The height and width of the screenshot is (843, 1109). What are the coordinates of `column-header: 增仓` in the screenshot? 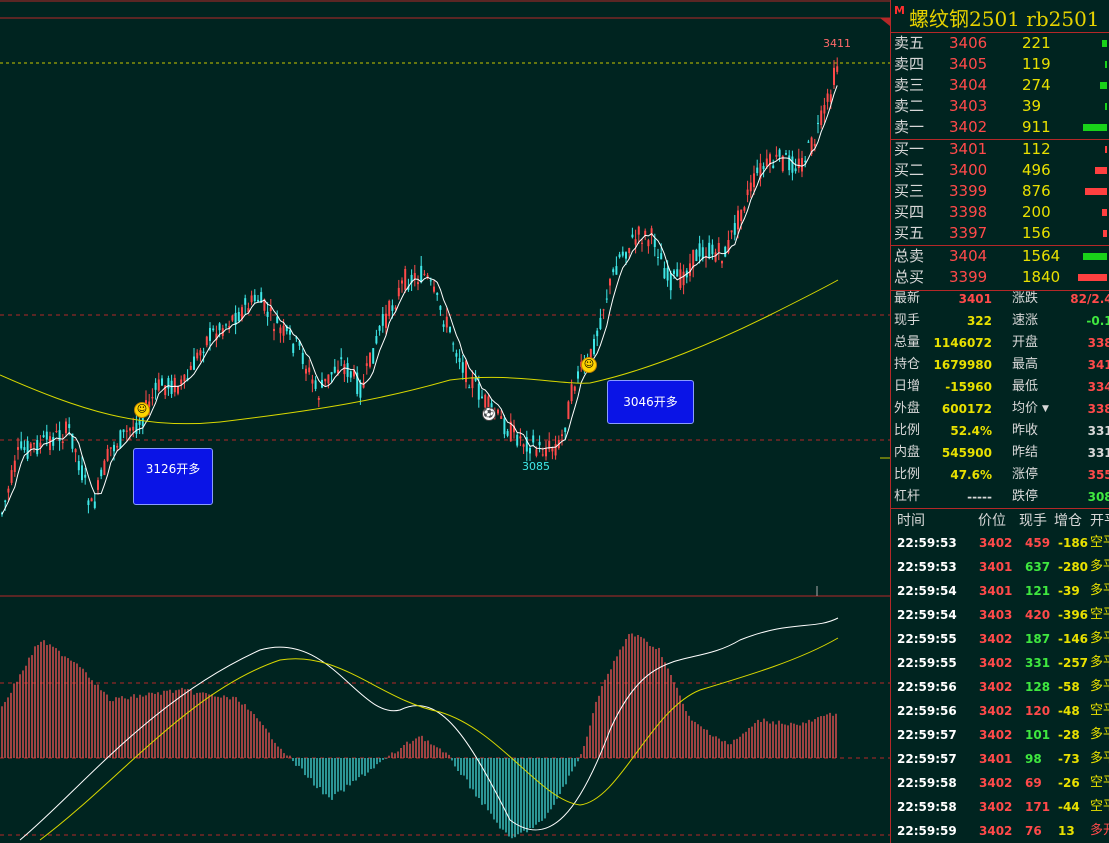 It's located at (1068, 521).